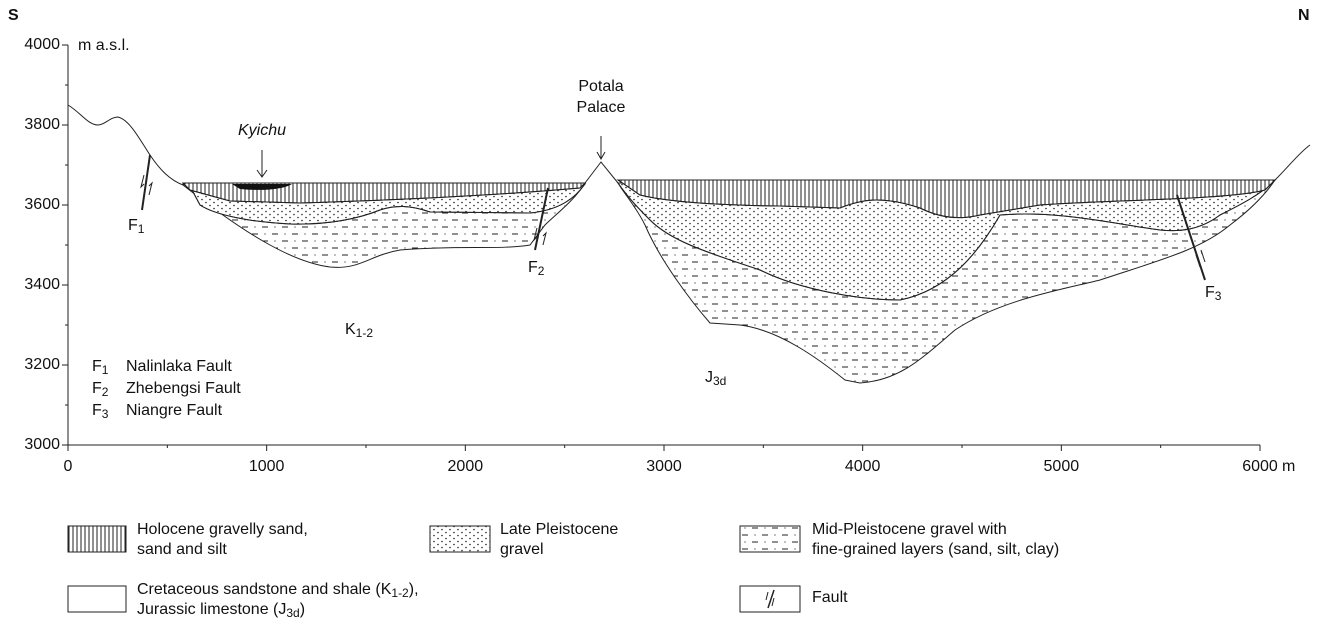 This screenshot has height=637, width=1321. I want to click on text-part: fine-grained layers (sand, silt, clay), so click(935, 549).